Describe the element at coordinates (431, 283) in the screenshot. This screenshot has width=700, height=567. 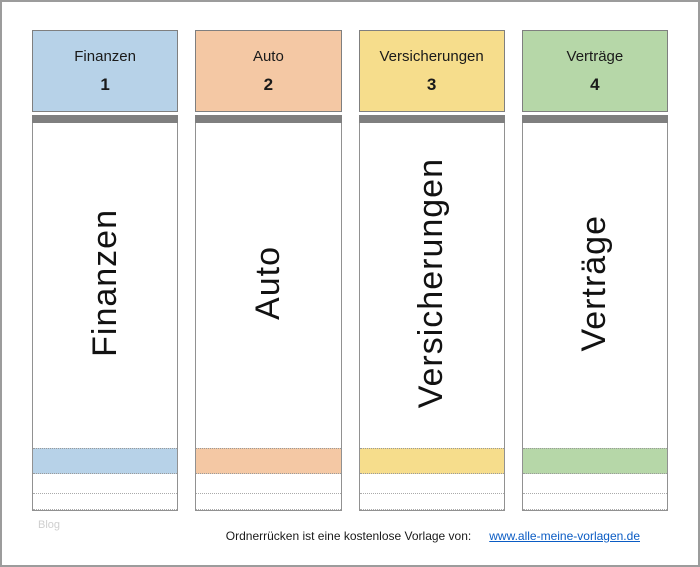
I see `spine-vertical-label: Versicherungen` at that location.